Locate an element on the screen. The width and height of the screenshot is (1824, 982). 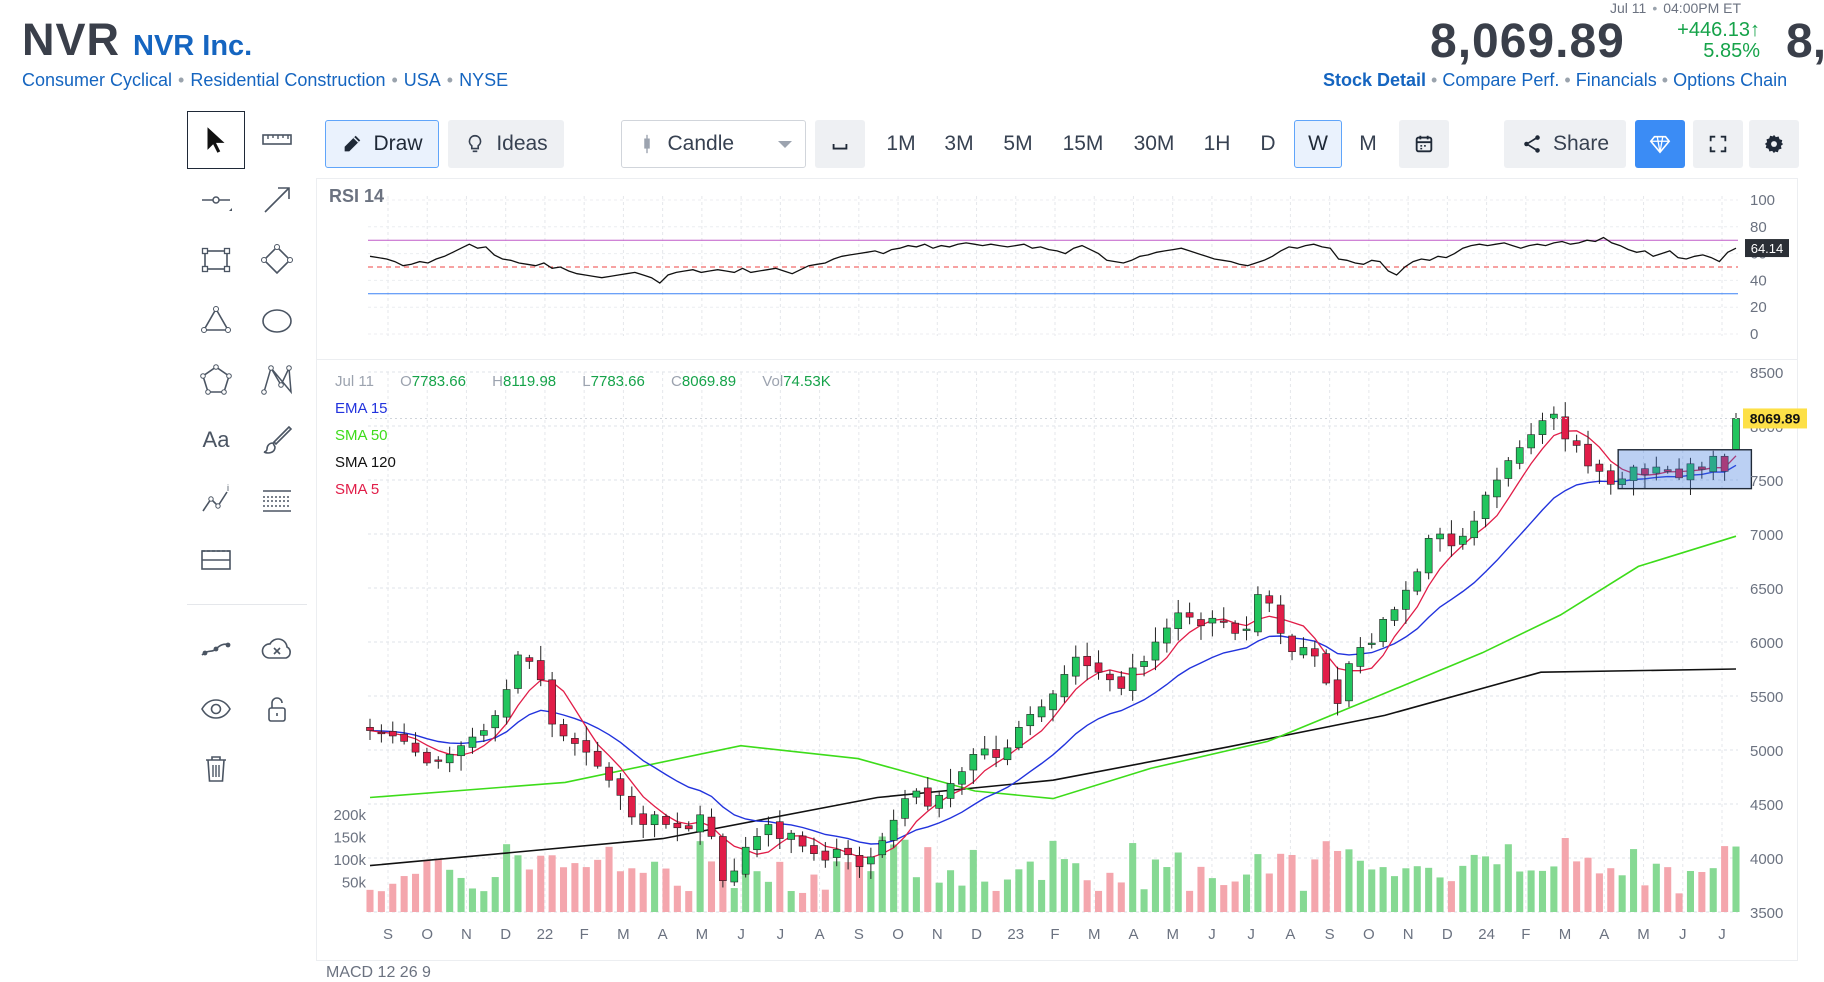
legend-sma5: SMA 5 is located at coordinates (357, 489).